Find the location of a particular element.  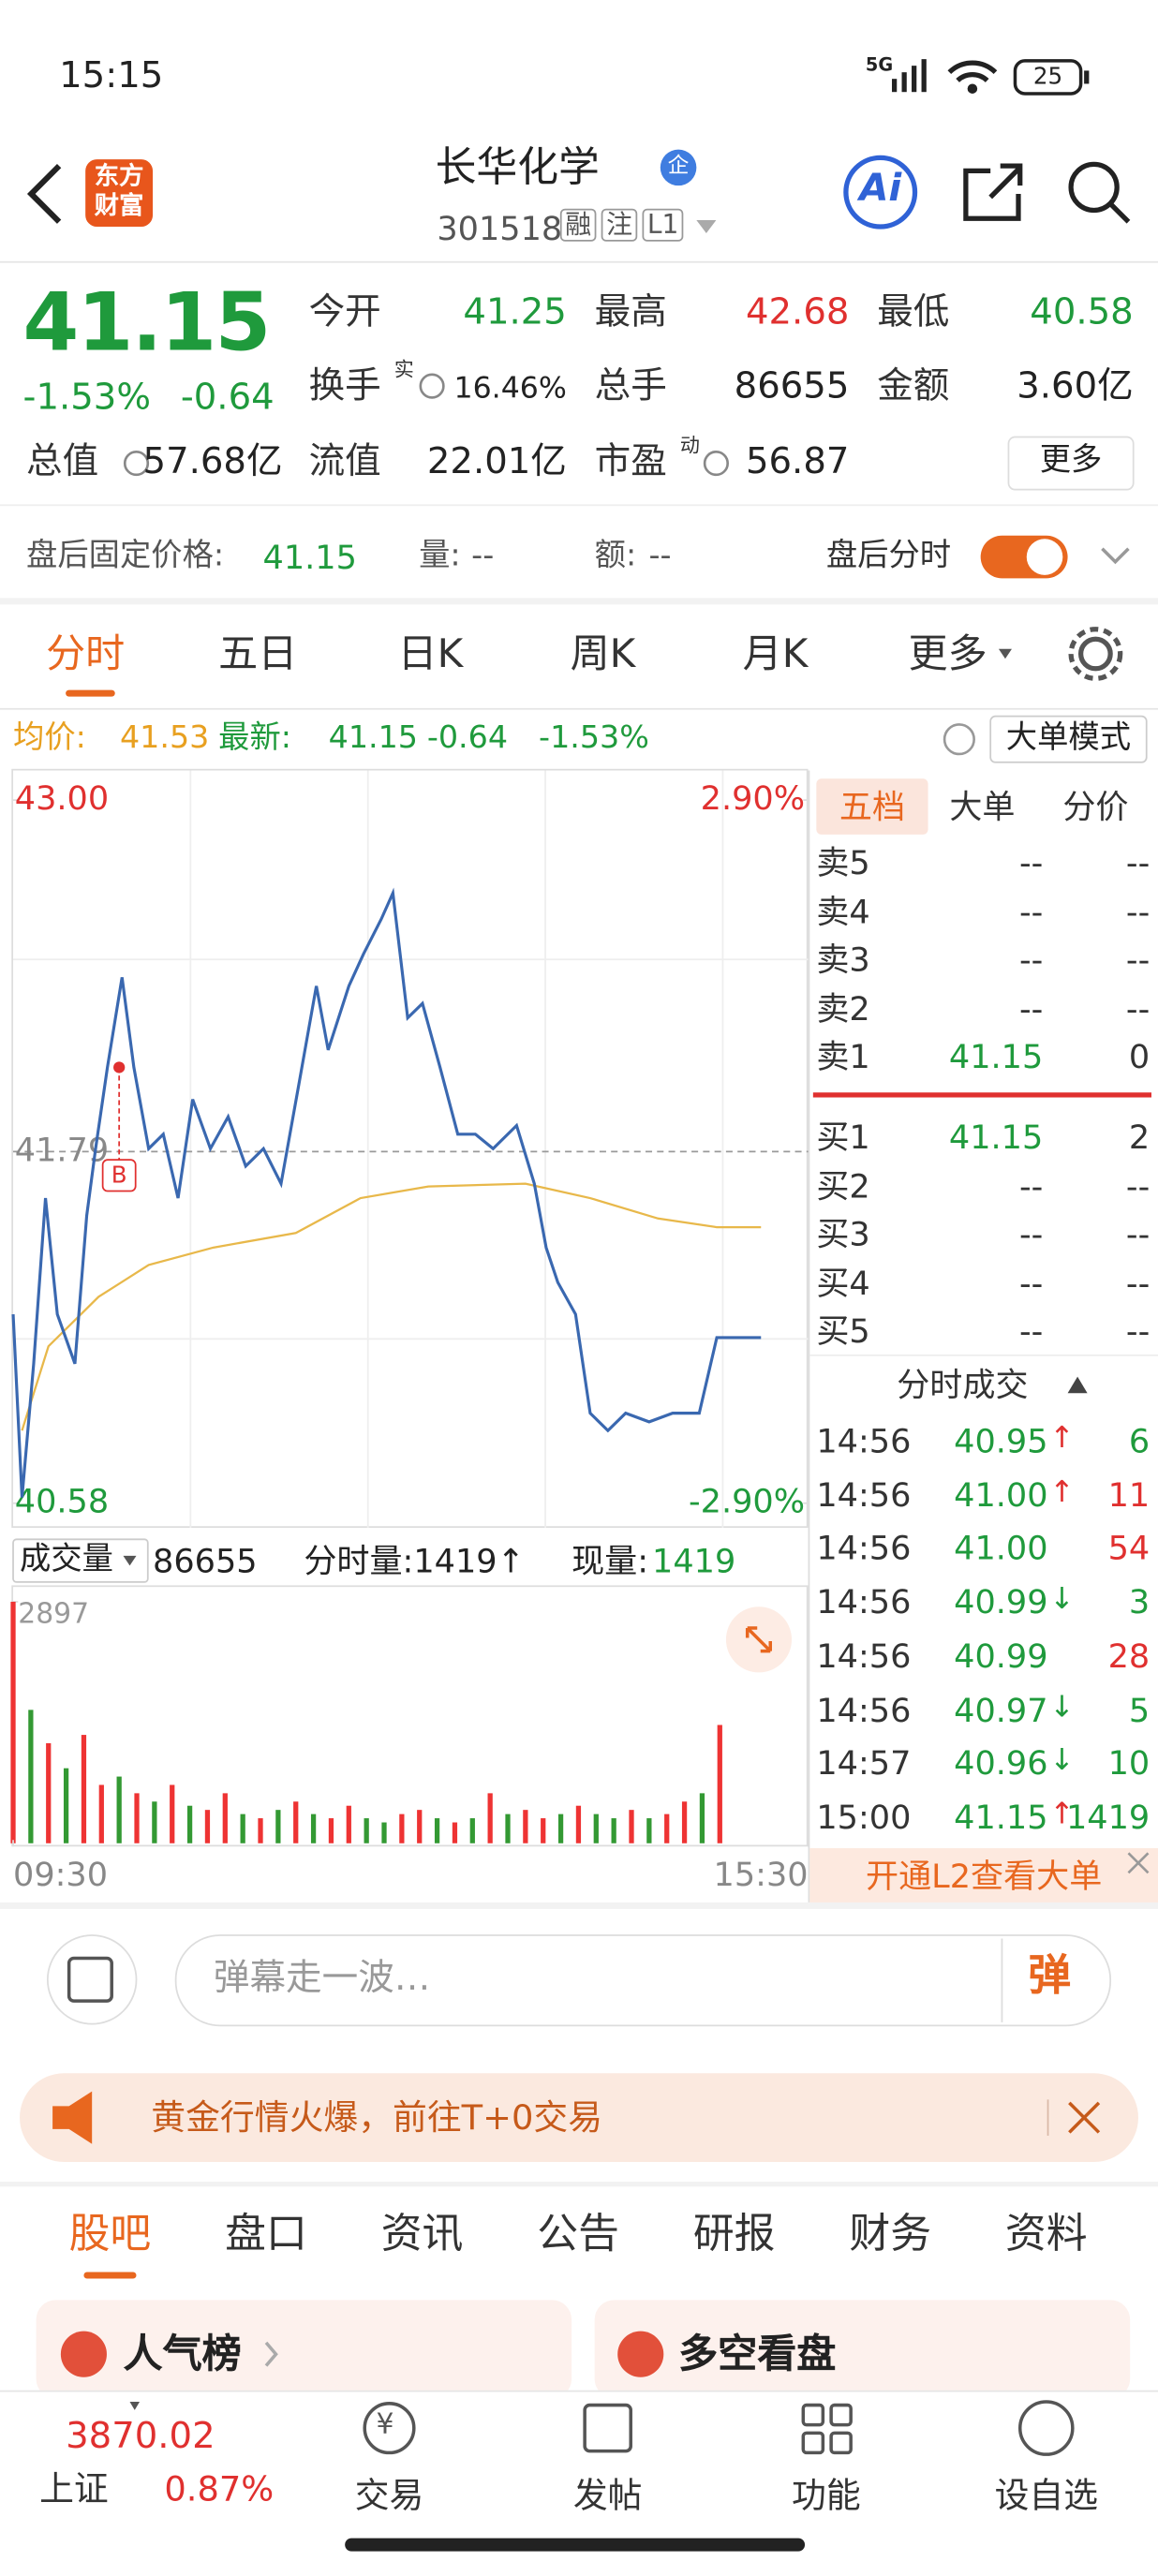

section-tab: 资讯 is located at coordinates (422, 2234).